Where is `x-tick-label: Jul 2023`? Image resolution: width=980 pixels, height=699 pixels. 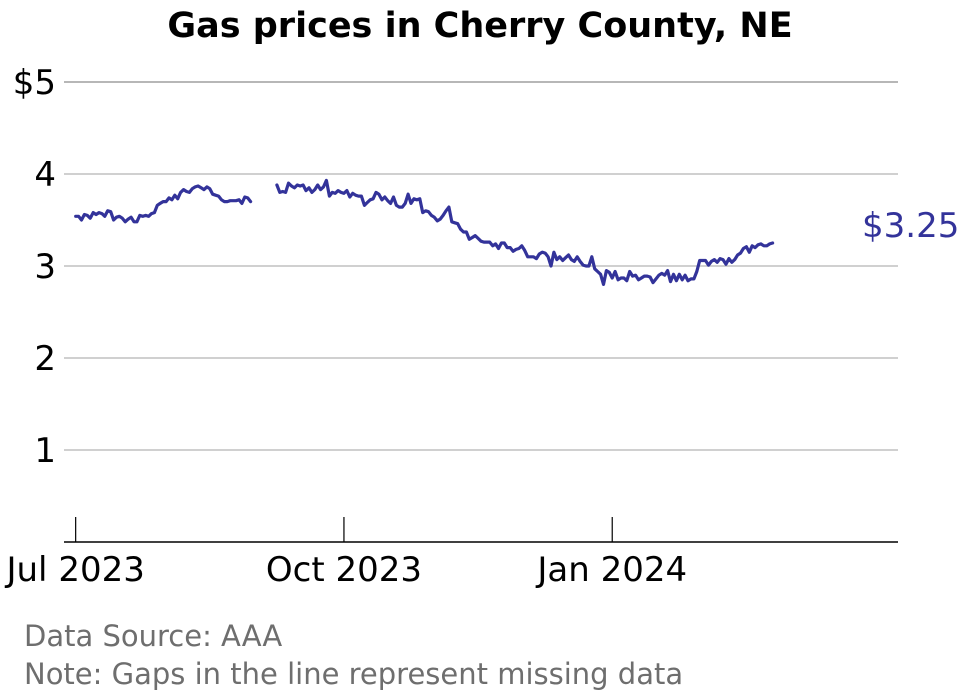 x-tick-label: Jul 2023 is located at coordinates (74, 570).